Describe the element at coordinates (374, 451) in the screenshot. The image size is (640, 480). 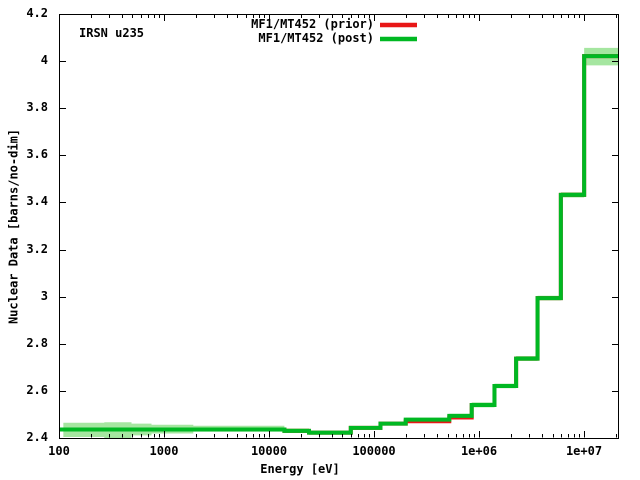
I see `x-tick-label: 100000` at that location.